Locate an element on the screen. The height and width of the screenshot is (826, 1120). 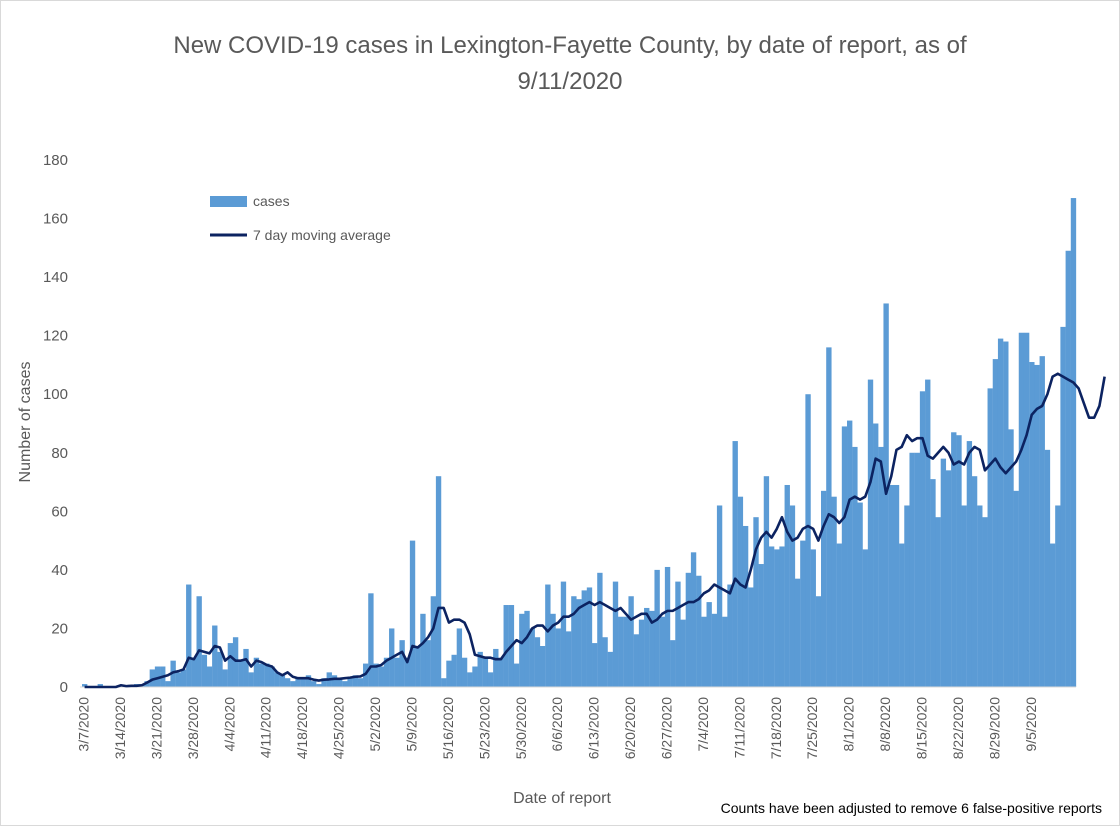
x-tick-label: 8/29/2020 is located at coordinates (994, 728).